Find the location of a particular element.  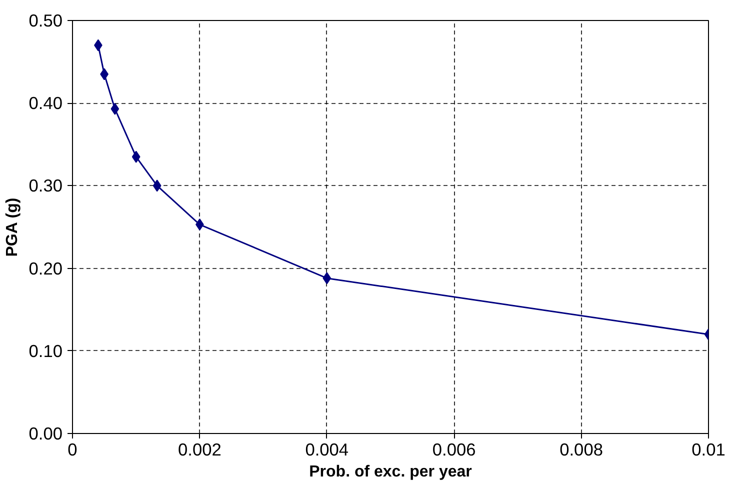

x-tick-label: 0 is located at coordinates (73, 450).